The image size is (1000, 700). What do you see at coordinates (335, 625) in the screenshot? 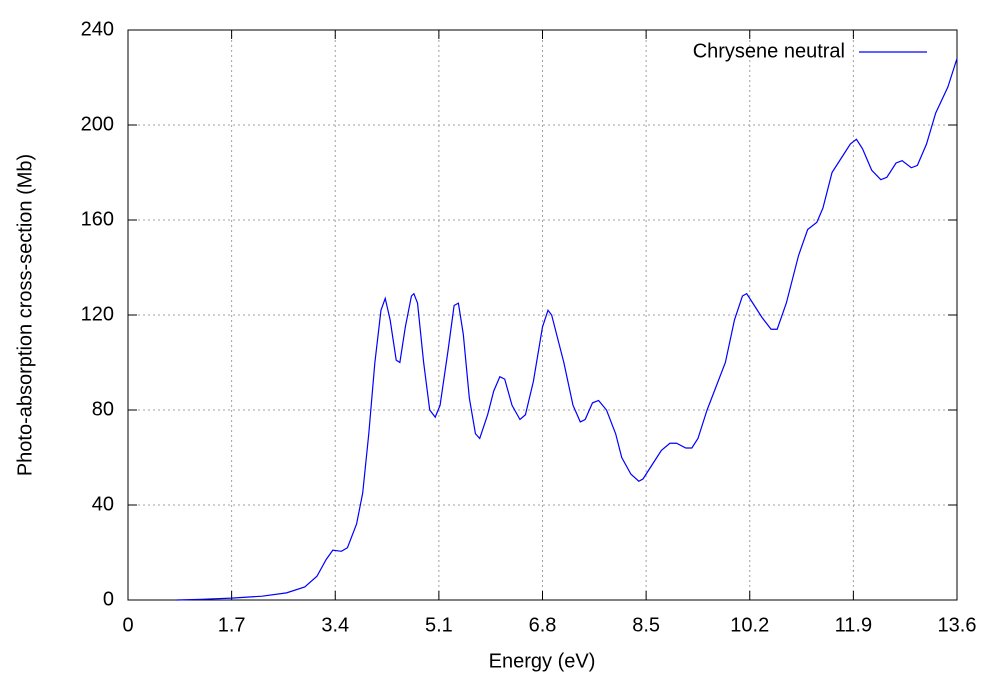
I see `x-tick-label: 3.4` at bounding box center [335, 625].